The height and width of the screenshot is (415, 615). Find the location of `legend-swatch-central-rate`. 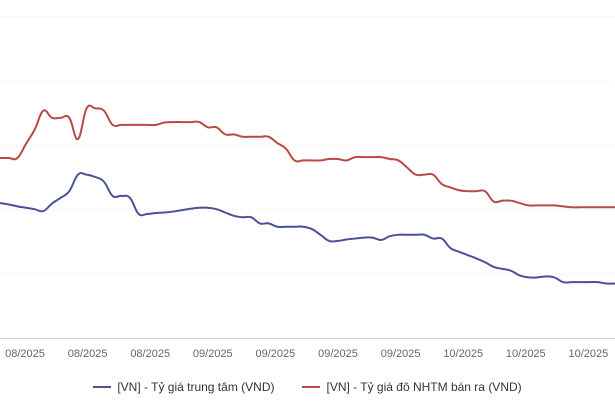

legend-swatch-central-rate is located at coordinates (102, 387).